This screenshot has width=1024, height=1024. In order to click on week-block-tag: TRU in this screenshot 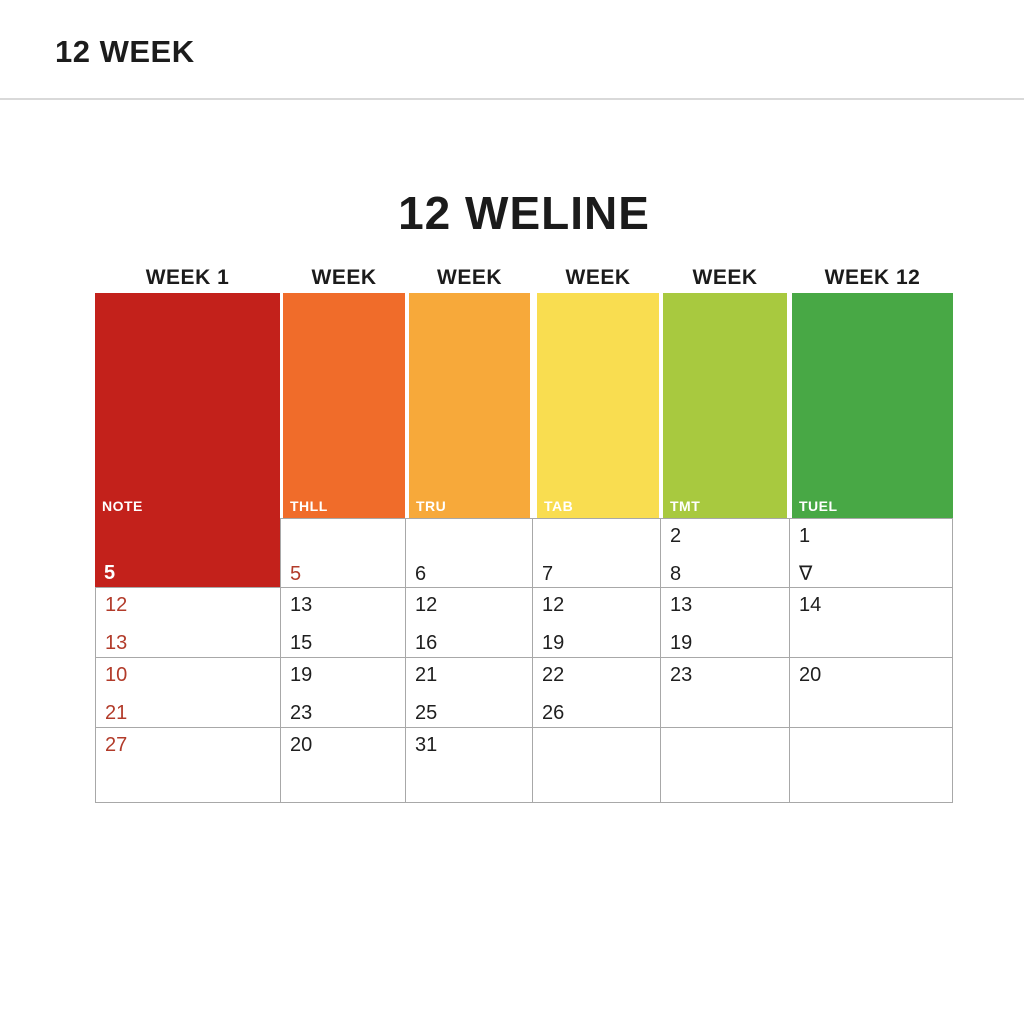, I will do `click(431, 506)`.